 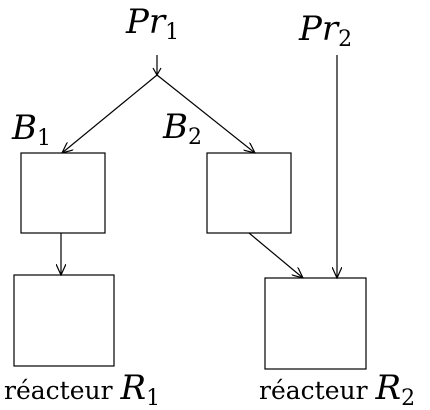 What do you see at coordinates (110, 113) in the screenshot?
I see `edge-pr1-to-b1` at bounding box center [110, 113].